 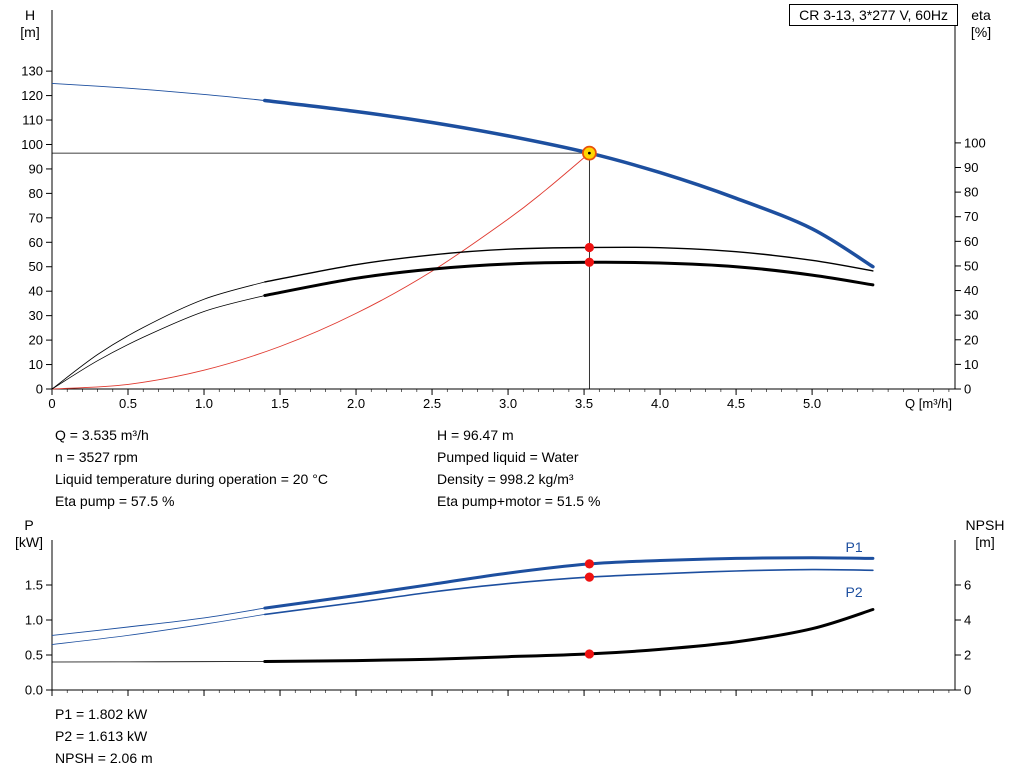 I want to click on y-right-tick-label: 90, so click(x=971, y=167).